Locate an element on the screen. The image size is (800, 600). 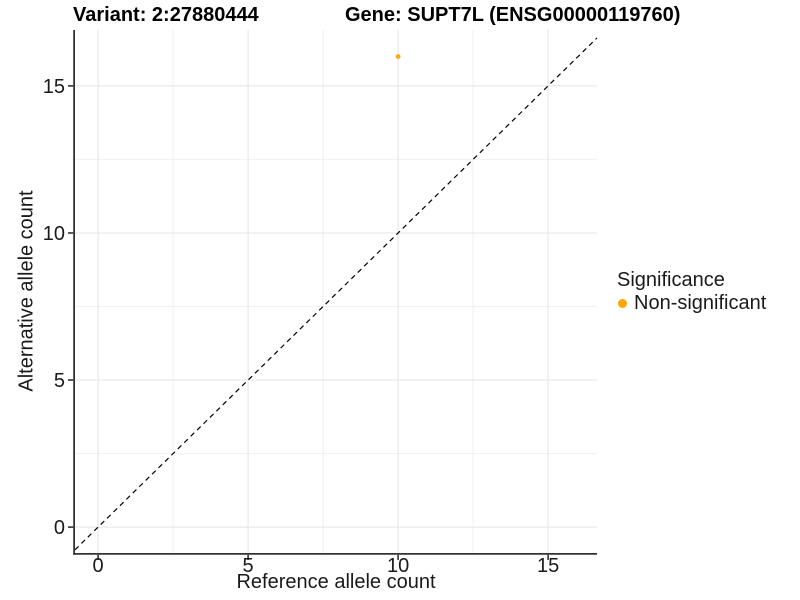
plot-title-variant: Variant: 2:27880444 is located at coordinates (166, 15).